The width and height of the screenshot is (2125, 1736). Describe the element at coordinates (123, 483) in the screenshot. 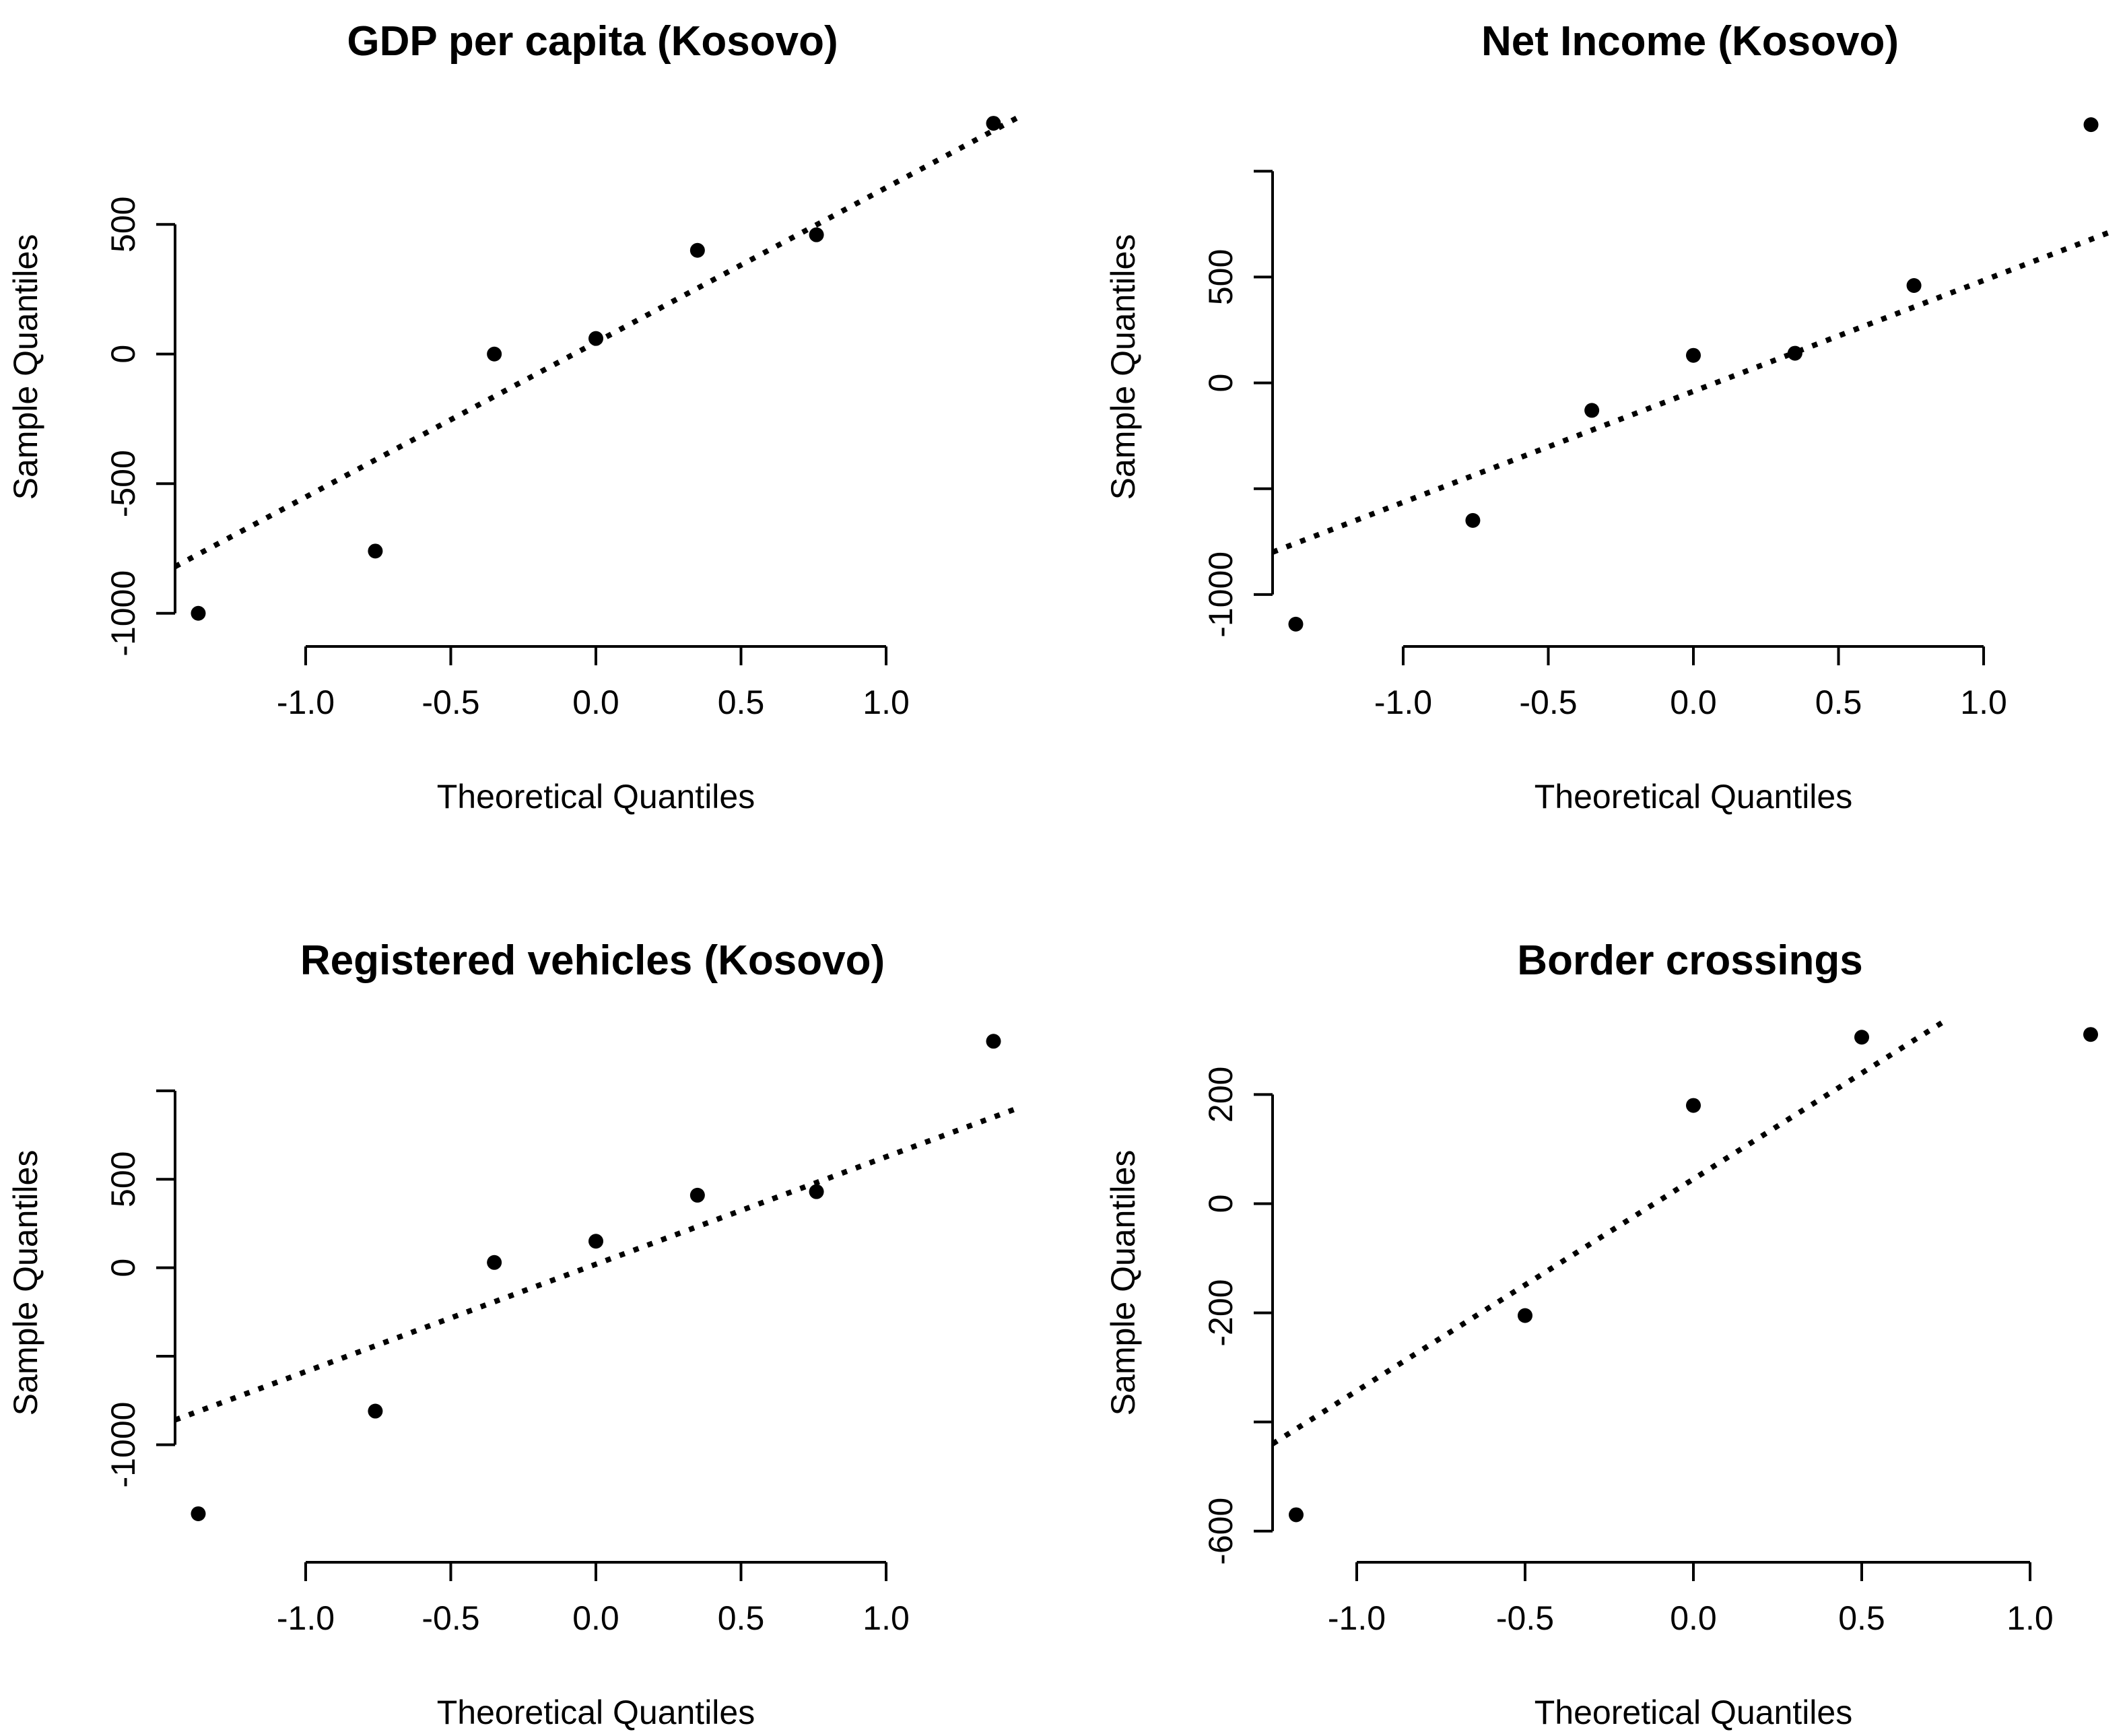

I see `y-tick-label: -500` at that location.